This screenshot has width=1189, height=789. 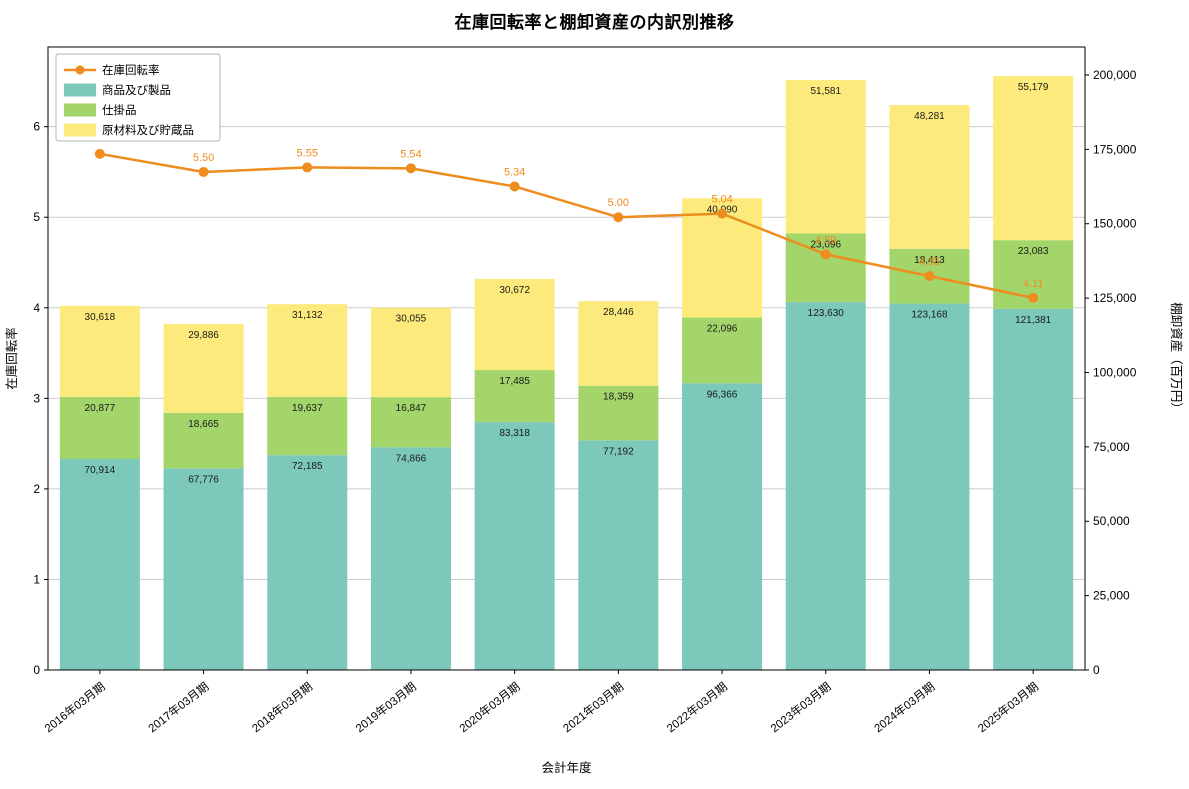 I want to click on right-tick-label: 200,000, so click(x=1115, y=75).